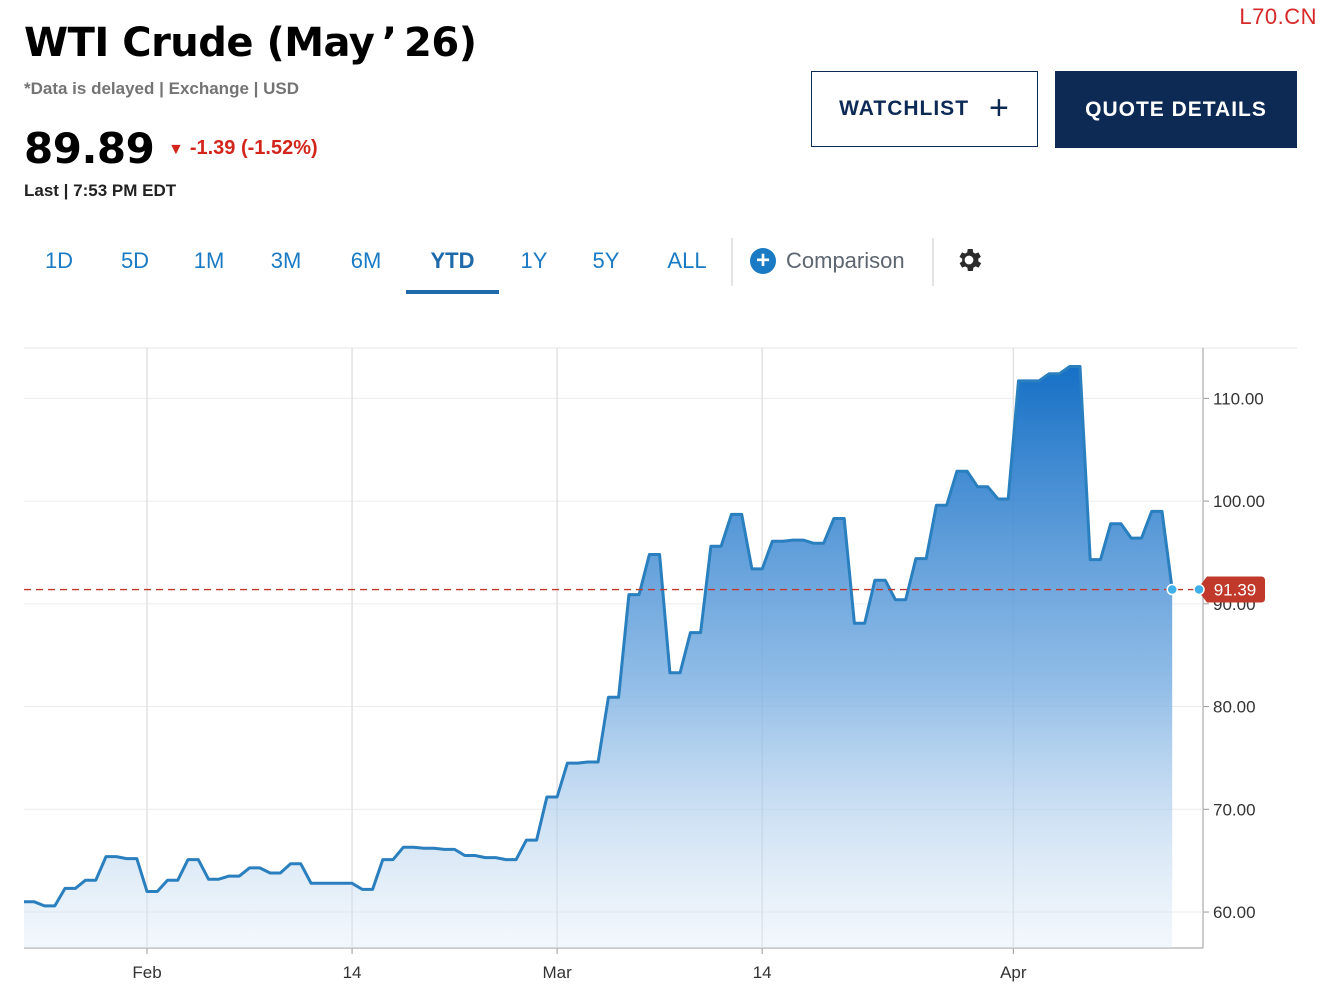  I want to click on price-change-value: -1.39 (-1.52%), so click(253, 148).